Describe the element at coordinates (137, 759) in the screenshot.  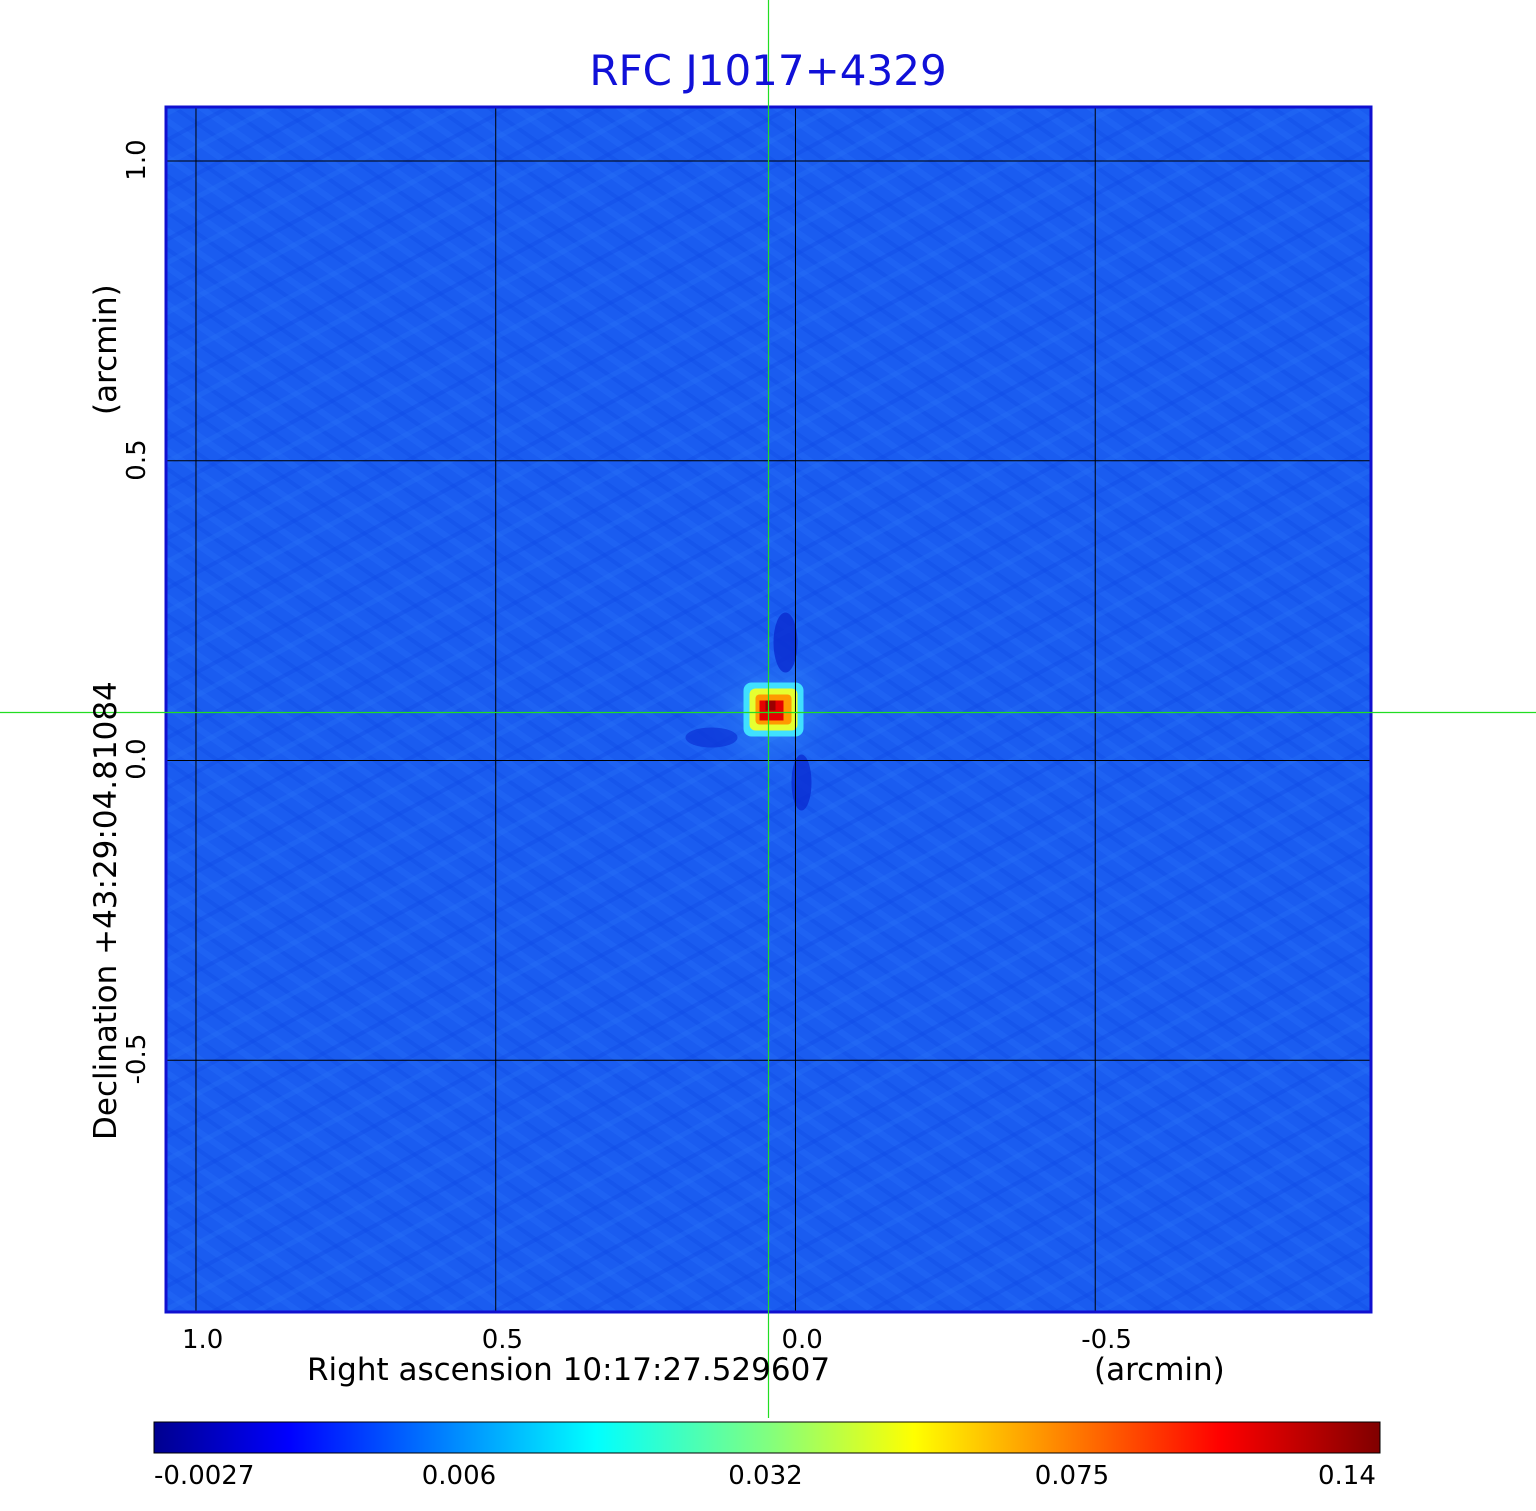
I see `y-tick-label: 0.0` at that location.